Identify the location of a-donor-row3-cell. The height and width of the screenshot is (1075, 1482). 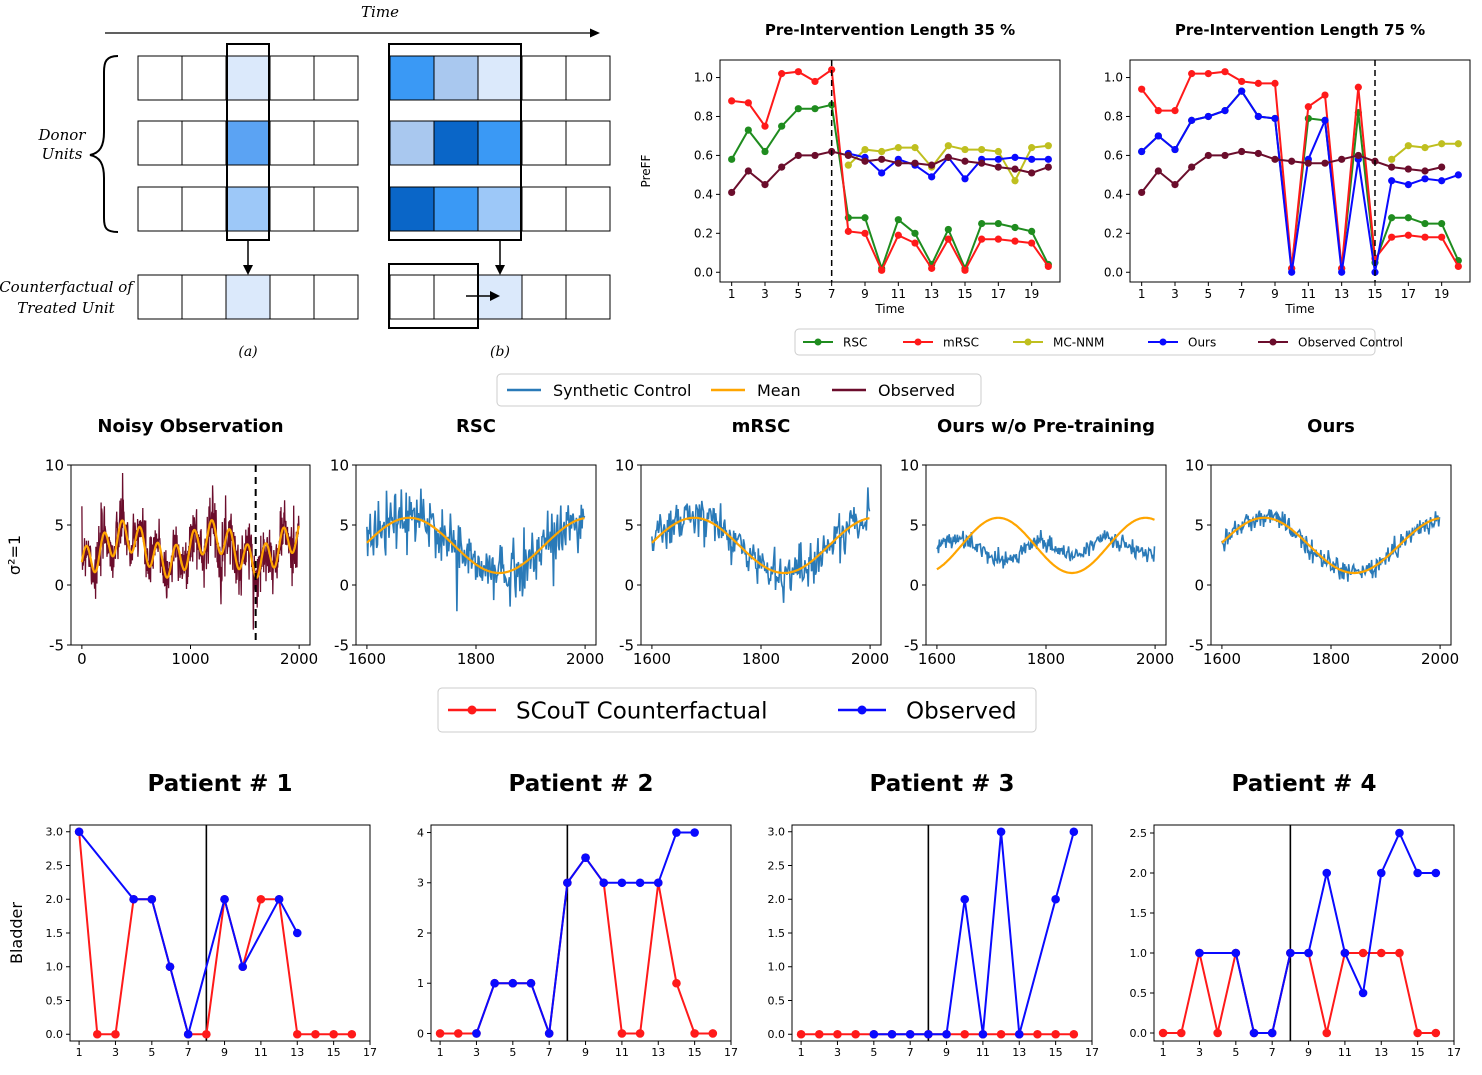
(204, 209).